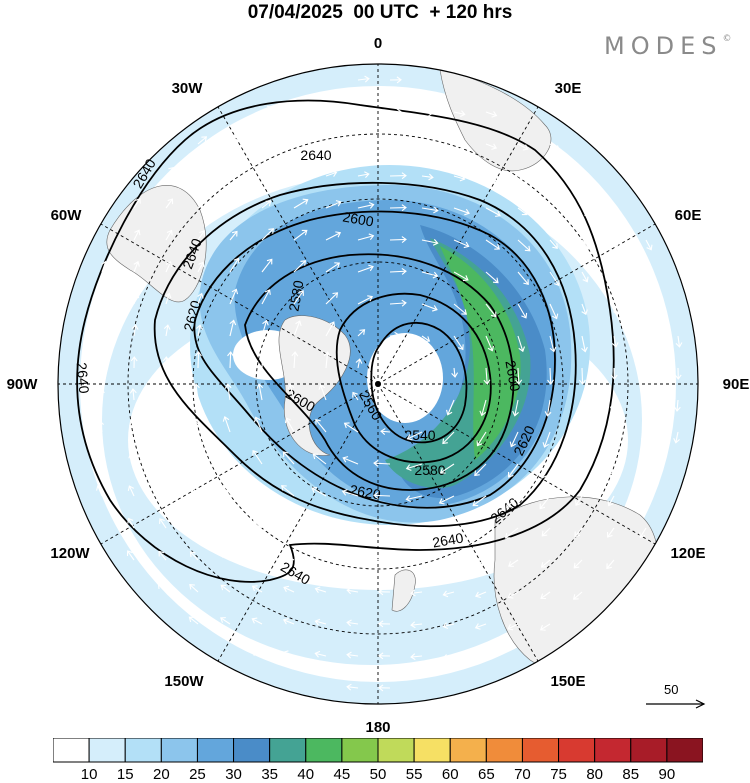 The image size is (750, 783). What do you see at coordinates (676, 697) in the screenshot?
I see `reference-vector` at bounding box center [676, 697].